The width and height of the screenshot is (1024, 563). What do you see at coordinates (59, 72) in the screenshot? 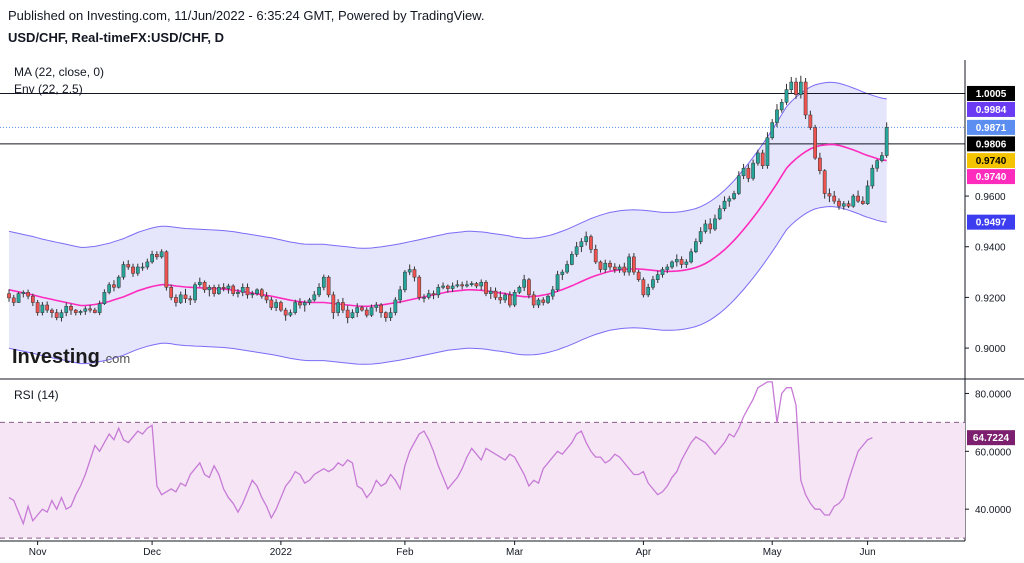
I see `ma-legend: MA (22, close, 0)` at bounding box center [59, 72].